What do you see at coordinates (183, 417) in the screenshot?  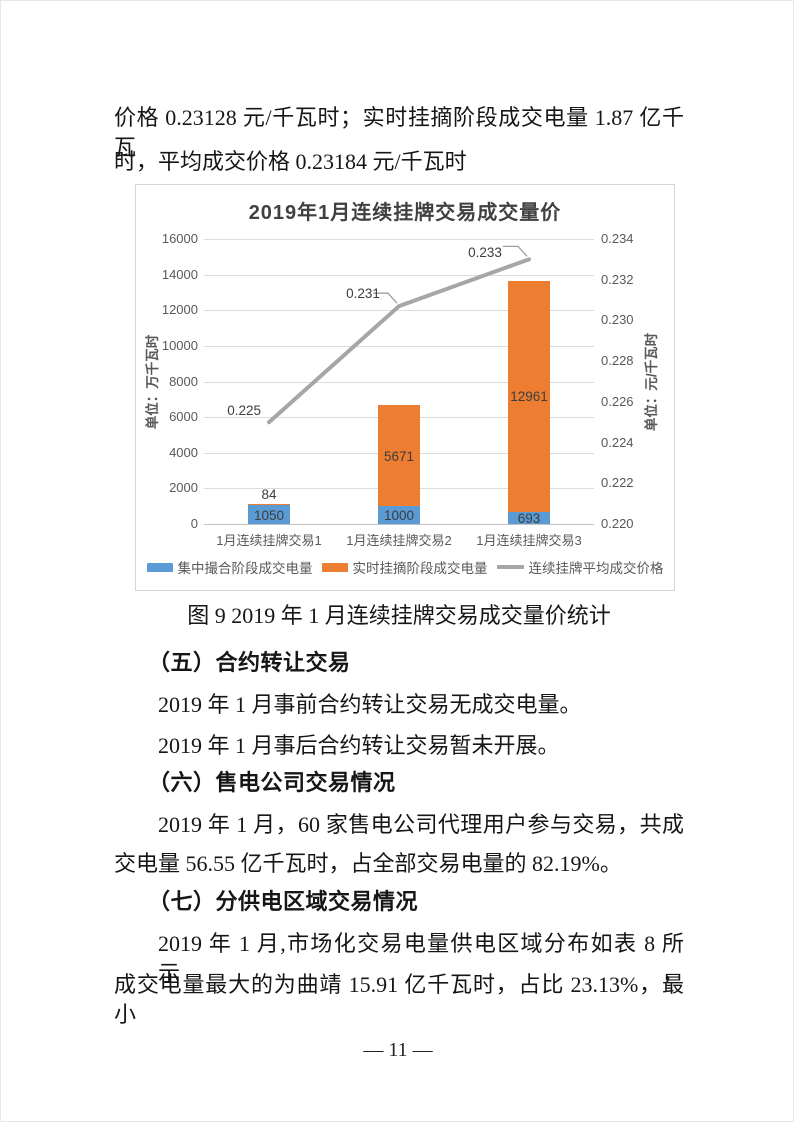 I see `left-axis-tick: 6000` at bounding box center [183, 417].